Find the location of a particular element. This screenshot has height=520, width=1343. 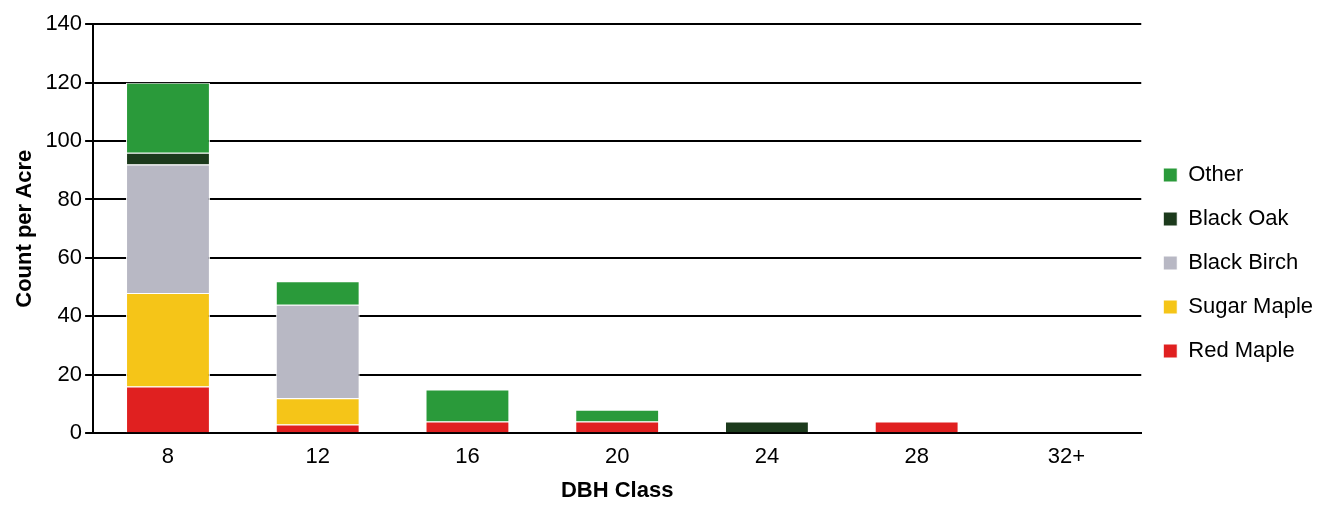

legend-label: Other is located at coordinates (1216, 174).